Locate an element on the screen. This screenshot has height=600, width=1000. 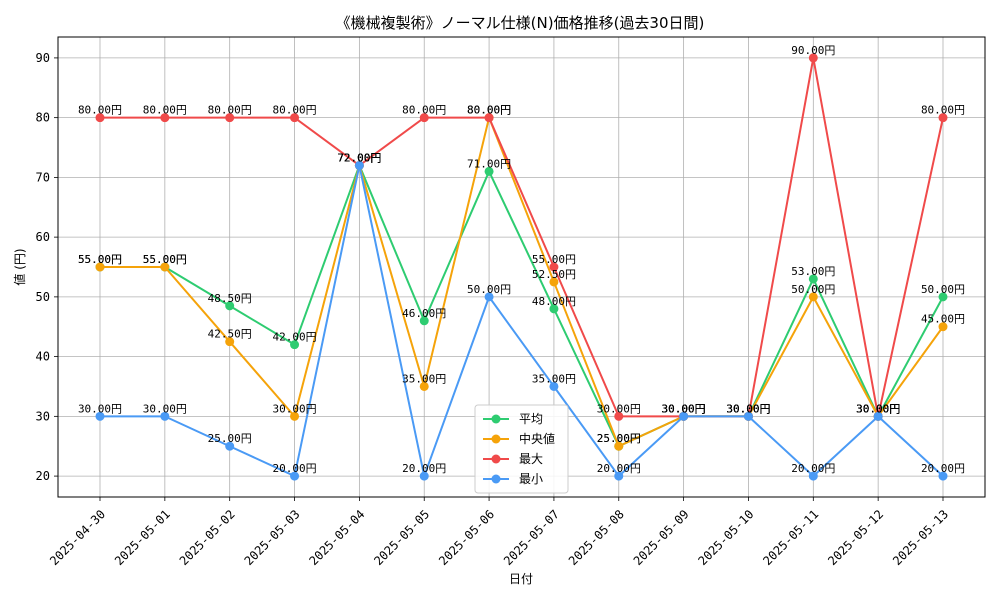
chart-title: 《機械複製術》ノーマル仕様(N)価格推移(過去30日間) is located at coordinates (520, 23).